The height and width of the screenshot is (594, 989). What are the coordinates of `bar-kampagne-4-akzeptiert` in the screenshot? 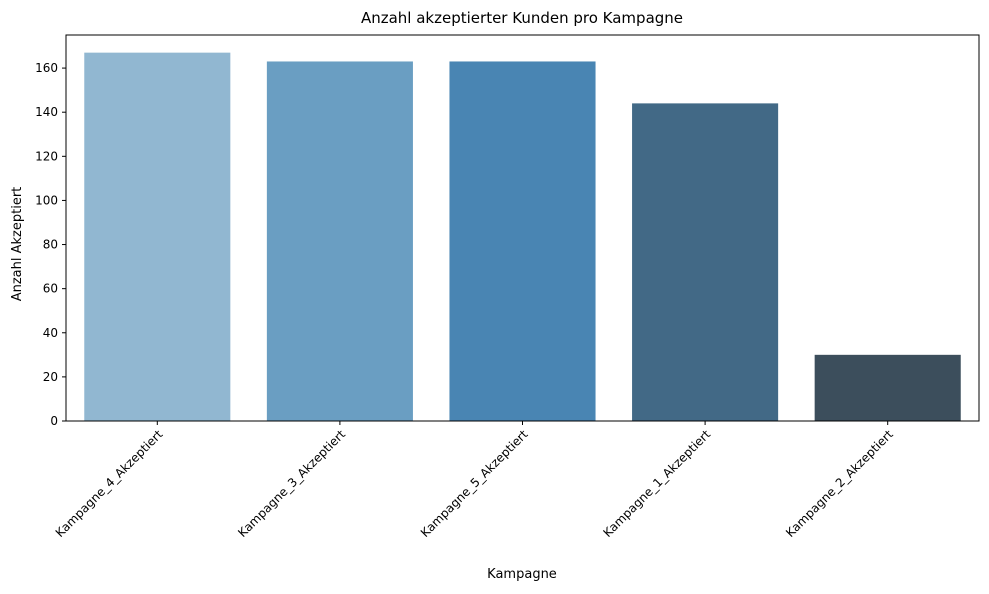 It's located at (157, 236).